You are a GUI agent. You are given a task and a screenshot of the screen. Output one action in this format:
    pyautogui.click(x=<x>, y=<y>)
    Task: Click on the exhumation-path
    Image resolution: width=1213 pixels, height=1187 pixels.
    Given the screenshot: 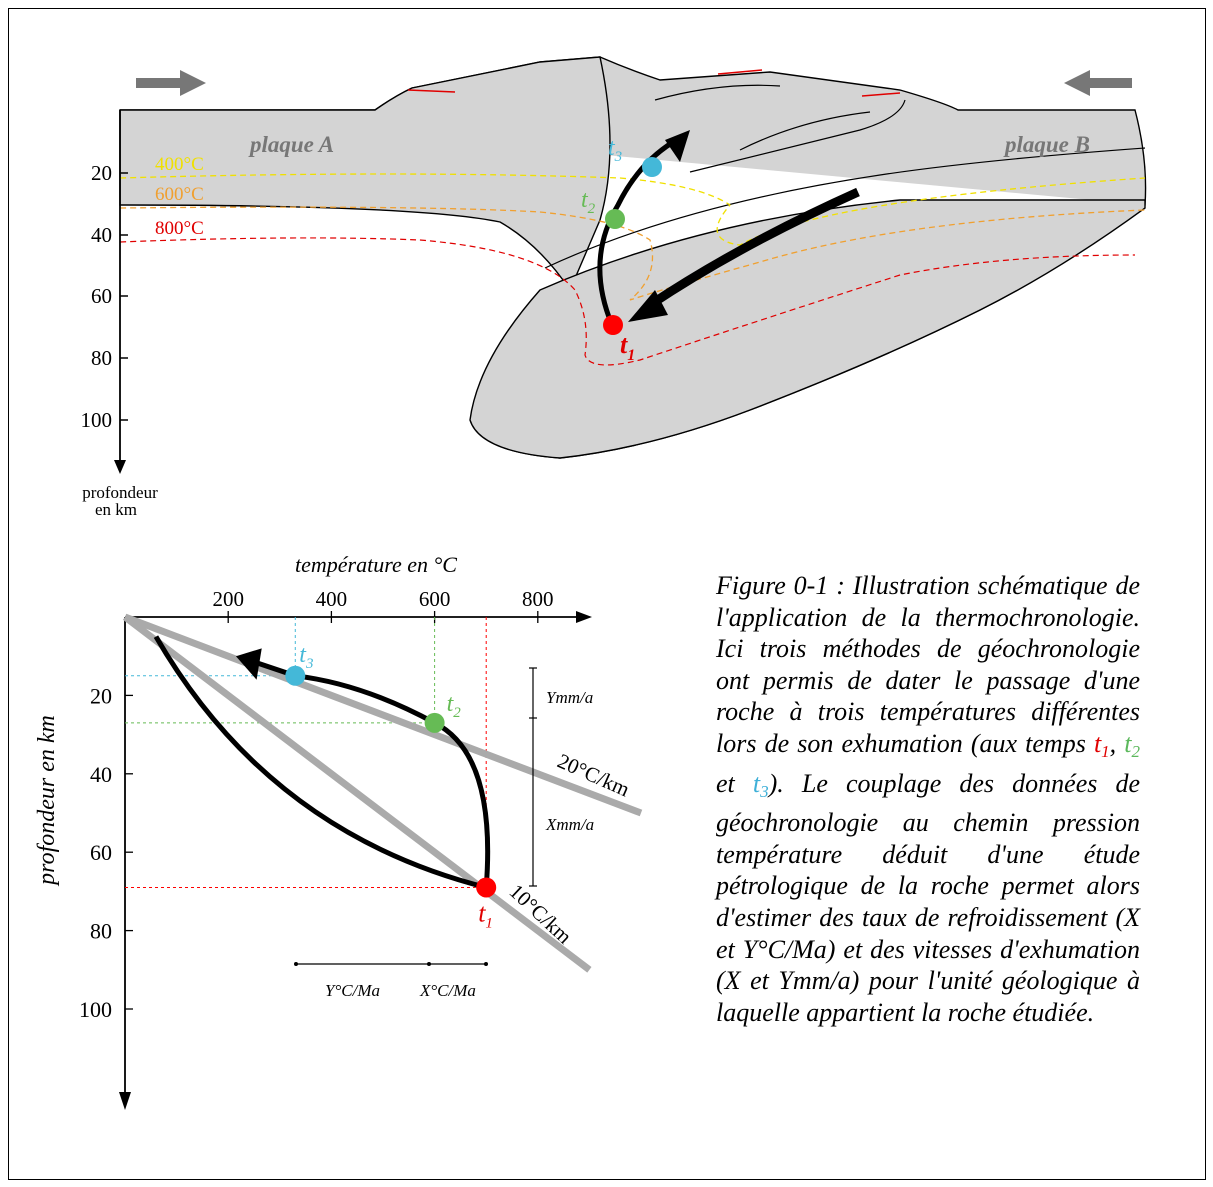 What is the action you would take?
    pyautogui.click(x=643, y=228)
    